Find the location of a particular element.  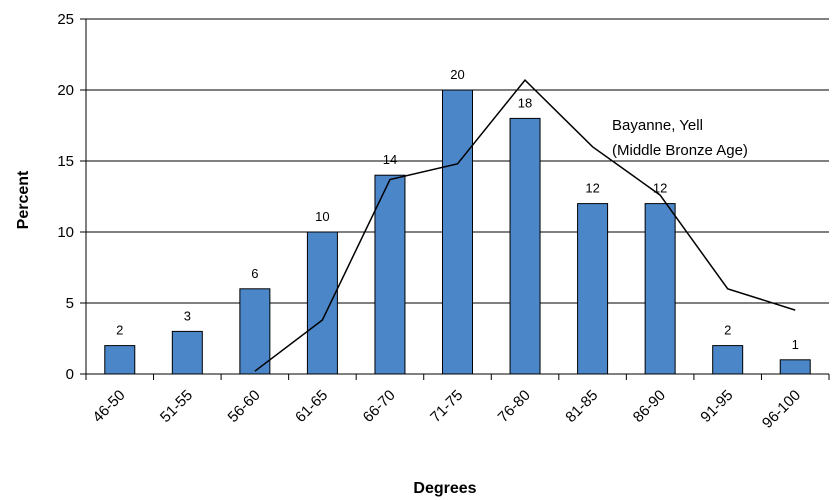

series-annotation-line-1: Bayanne, Yell is located at coordinates (657, 125).